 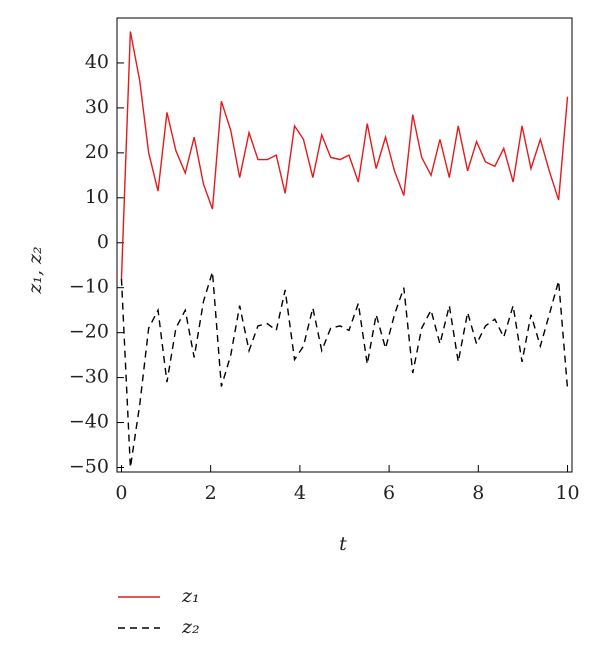 What do you see at coordinates (343, 544) in the screenshot?
I see `x-axis-label: t` at bounding box center [343, 544].